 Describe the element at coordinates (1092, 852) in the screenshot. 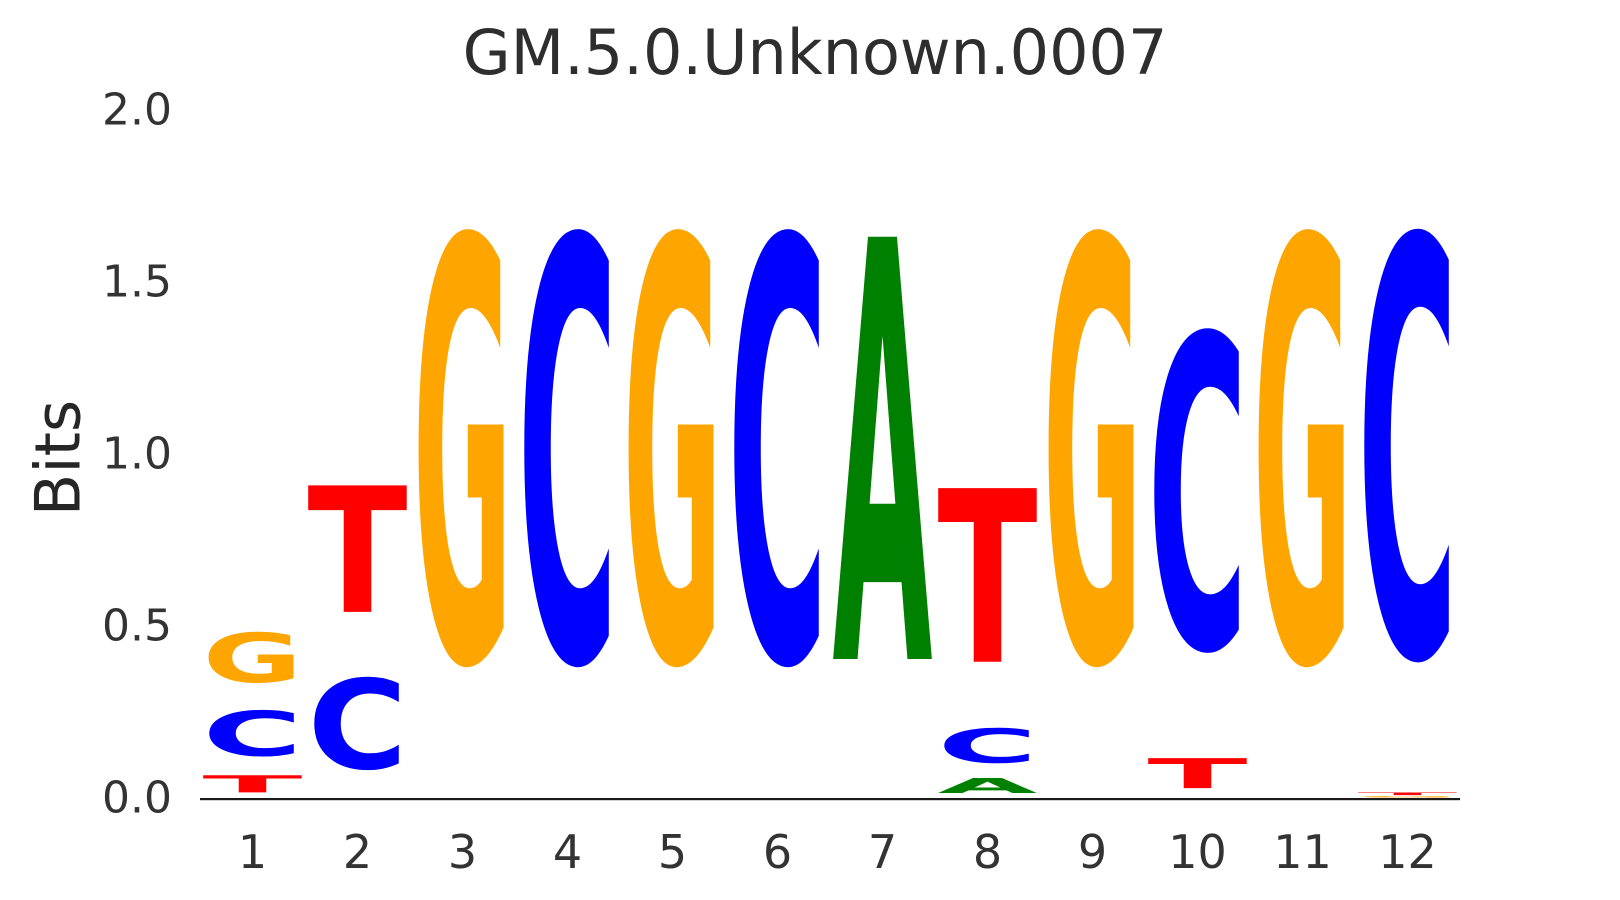

I see `x-tick-label-9: 9` at that location.